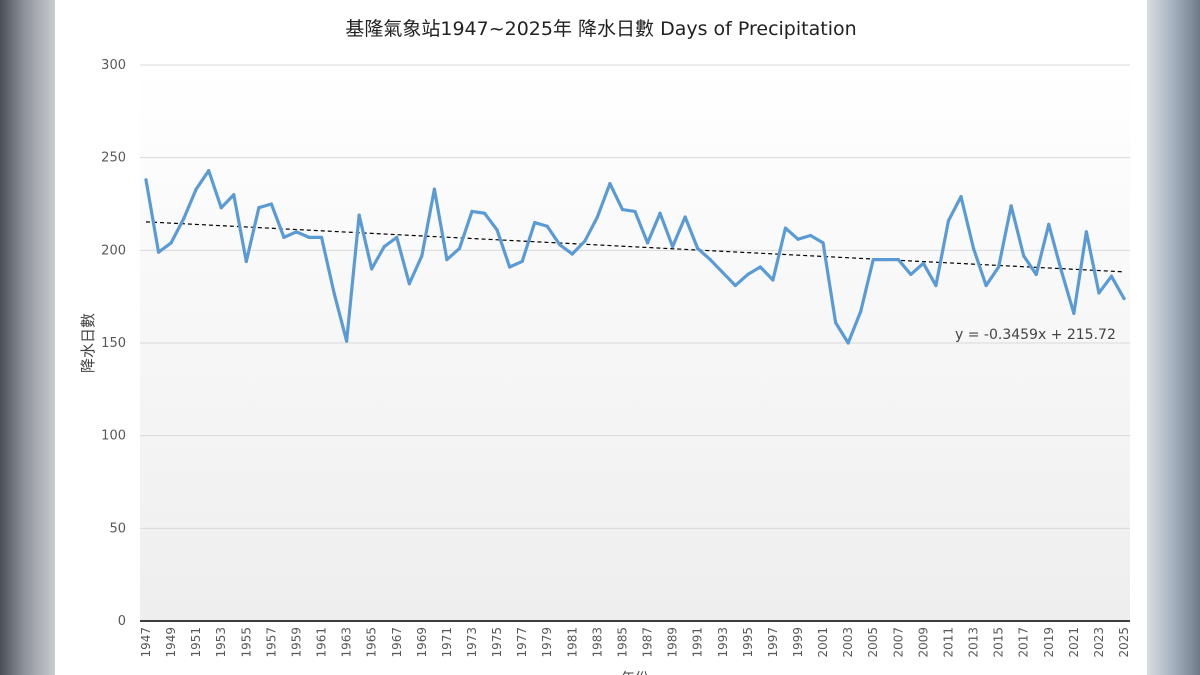 This screenshot has width=1200, height=675. Describe the element at coordinates (122, 621) in the screenshot. I see `y-tick-label: 0` at that location.